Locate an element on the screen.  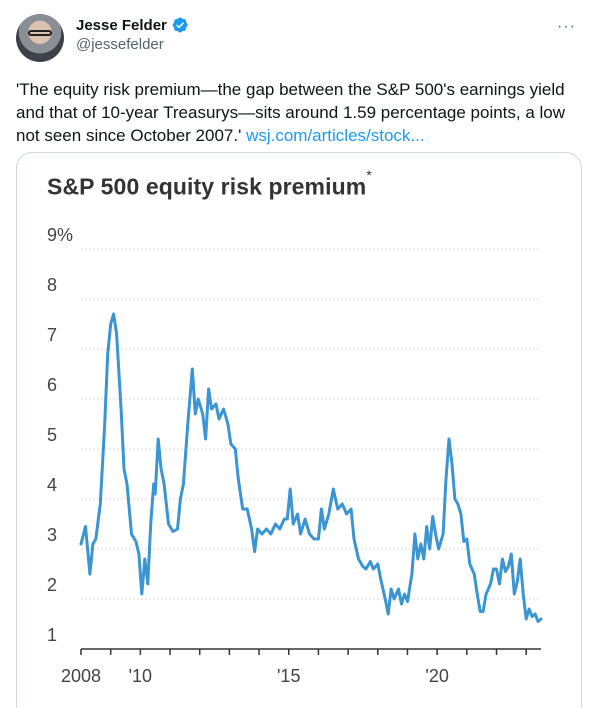
y-tick-label: 8 is located at coordinates (52, 285).